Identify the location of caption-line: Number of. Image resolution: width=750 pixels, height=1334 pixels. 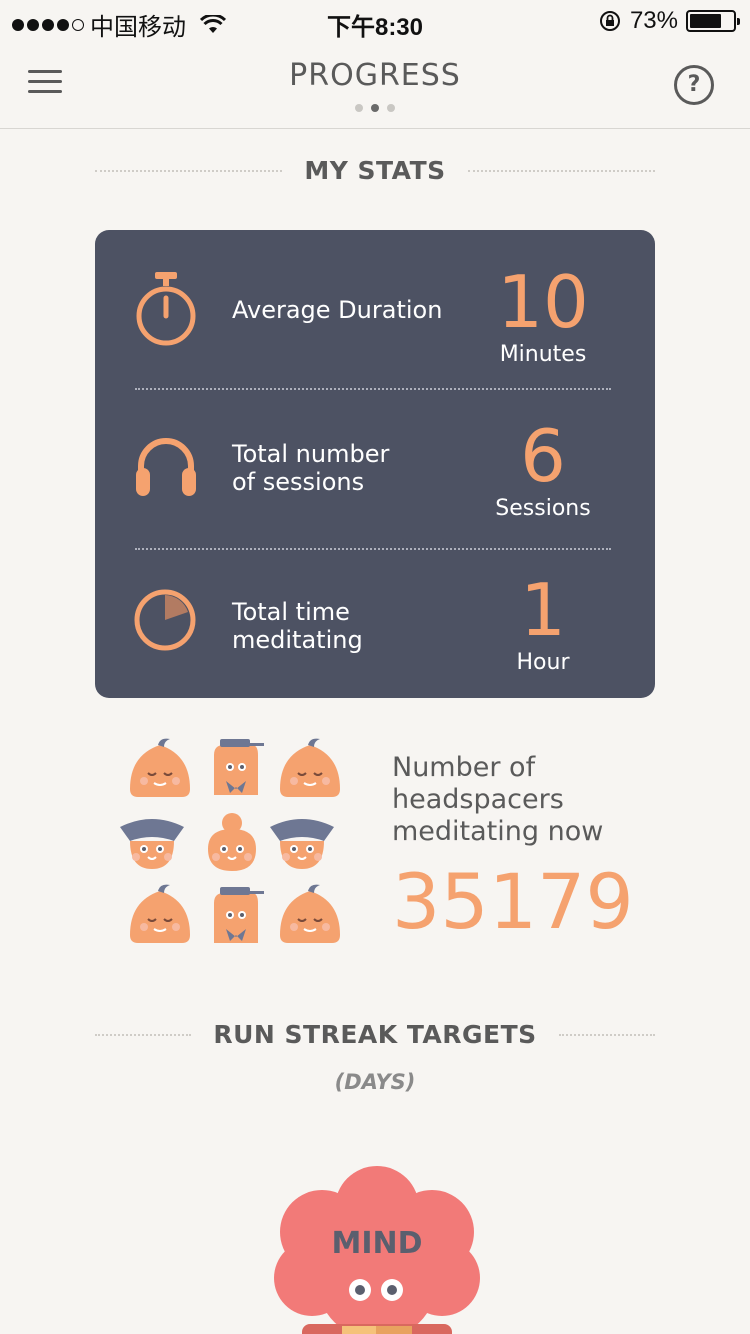
(464, 767).